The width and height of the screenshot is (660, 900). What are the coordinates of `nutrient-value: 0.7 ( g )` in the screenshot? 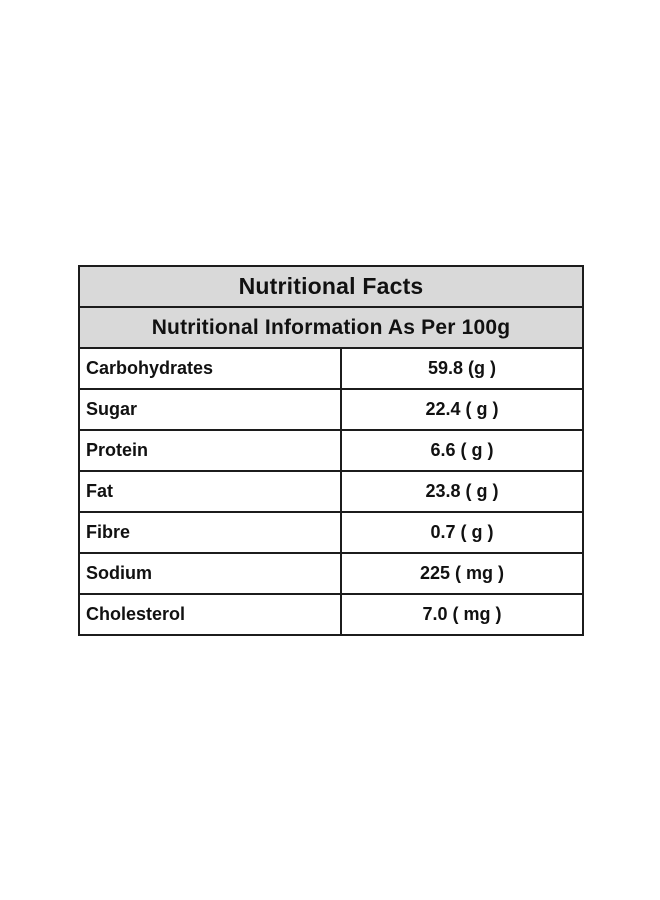 It's located at (462, 532).